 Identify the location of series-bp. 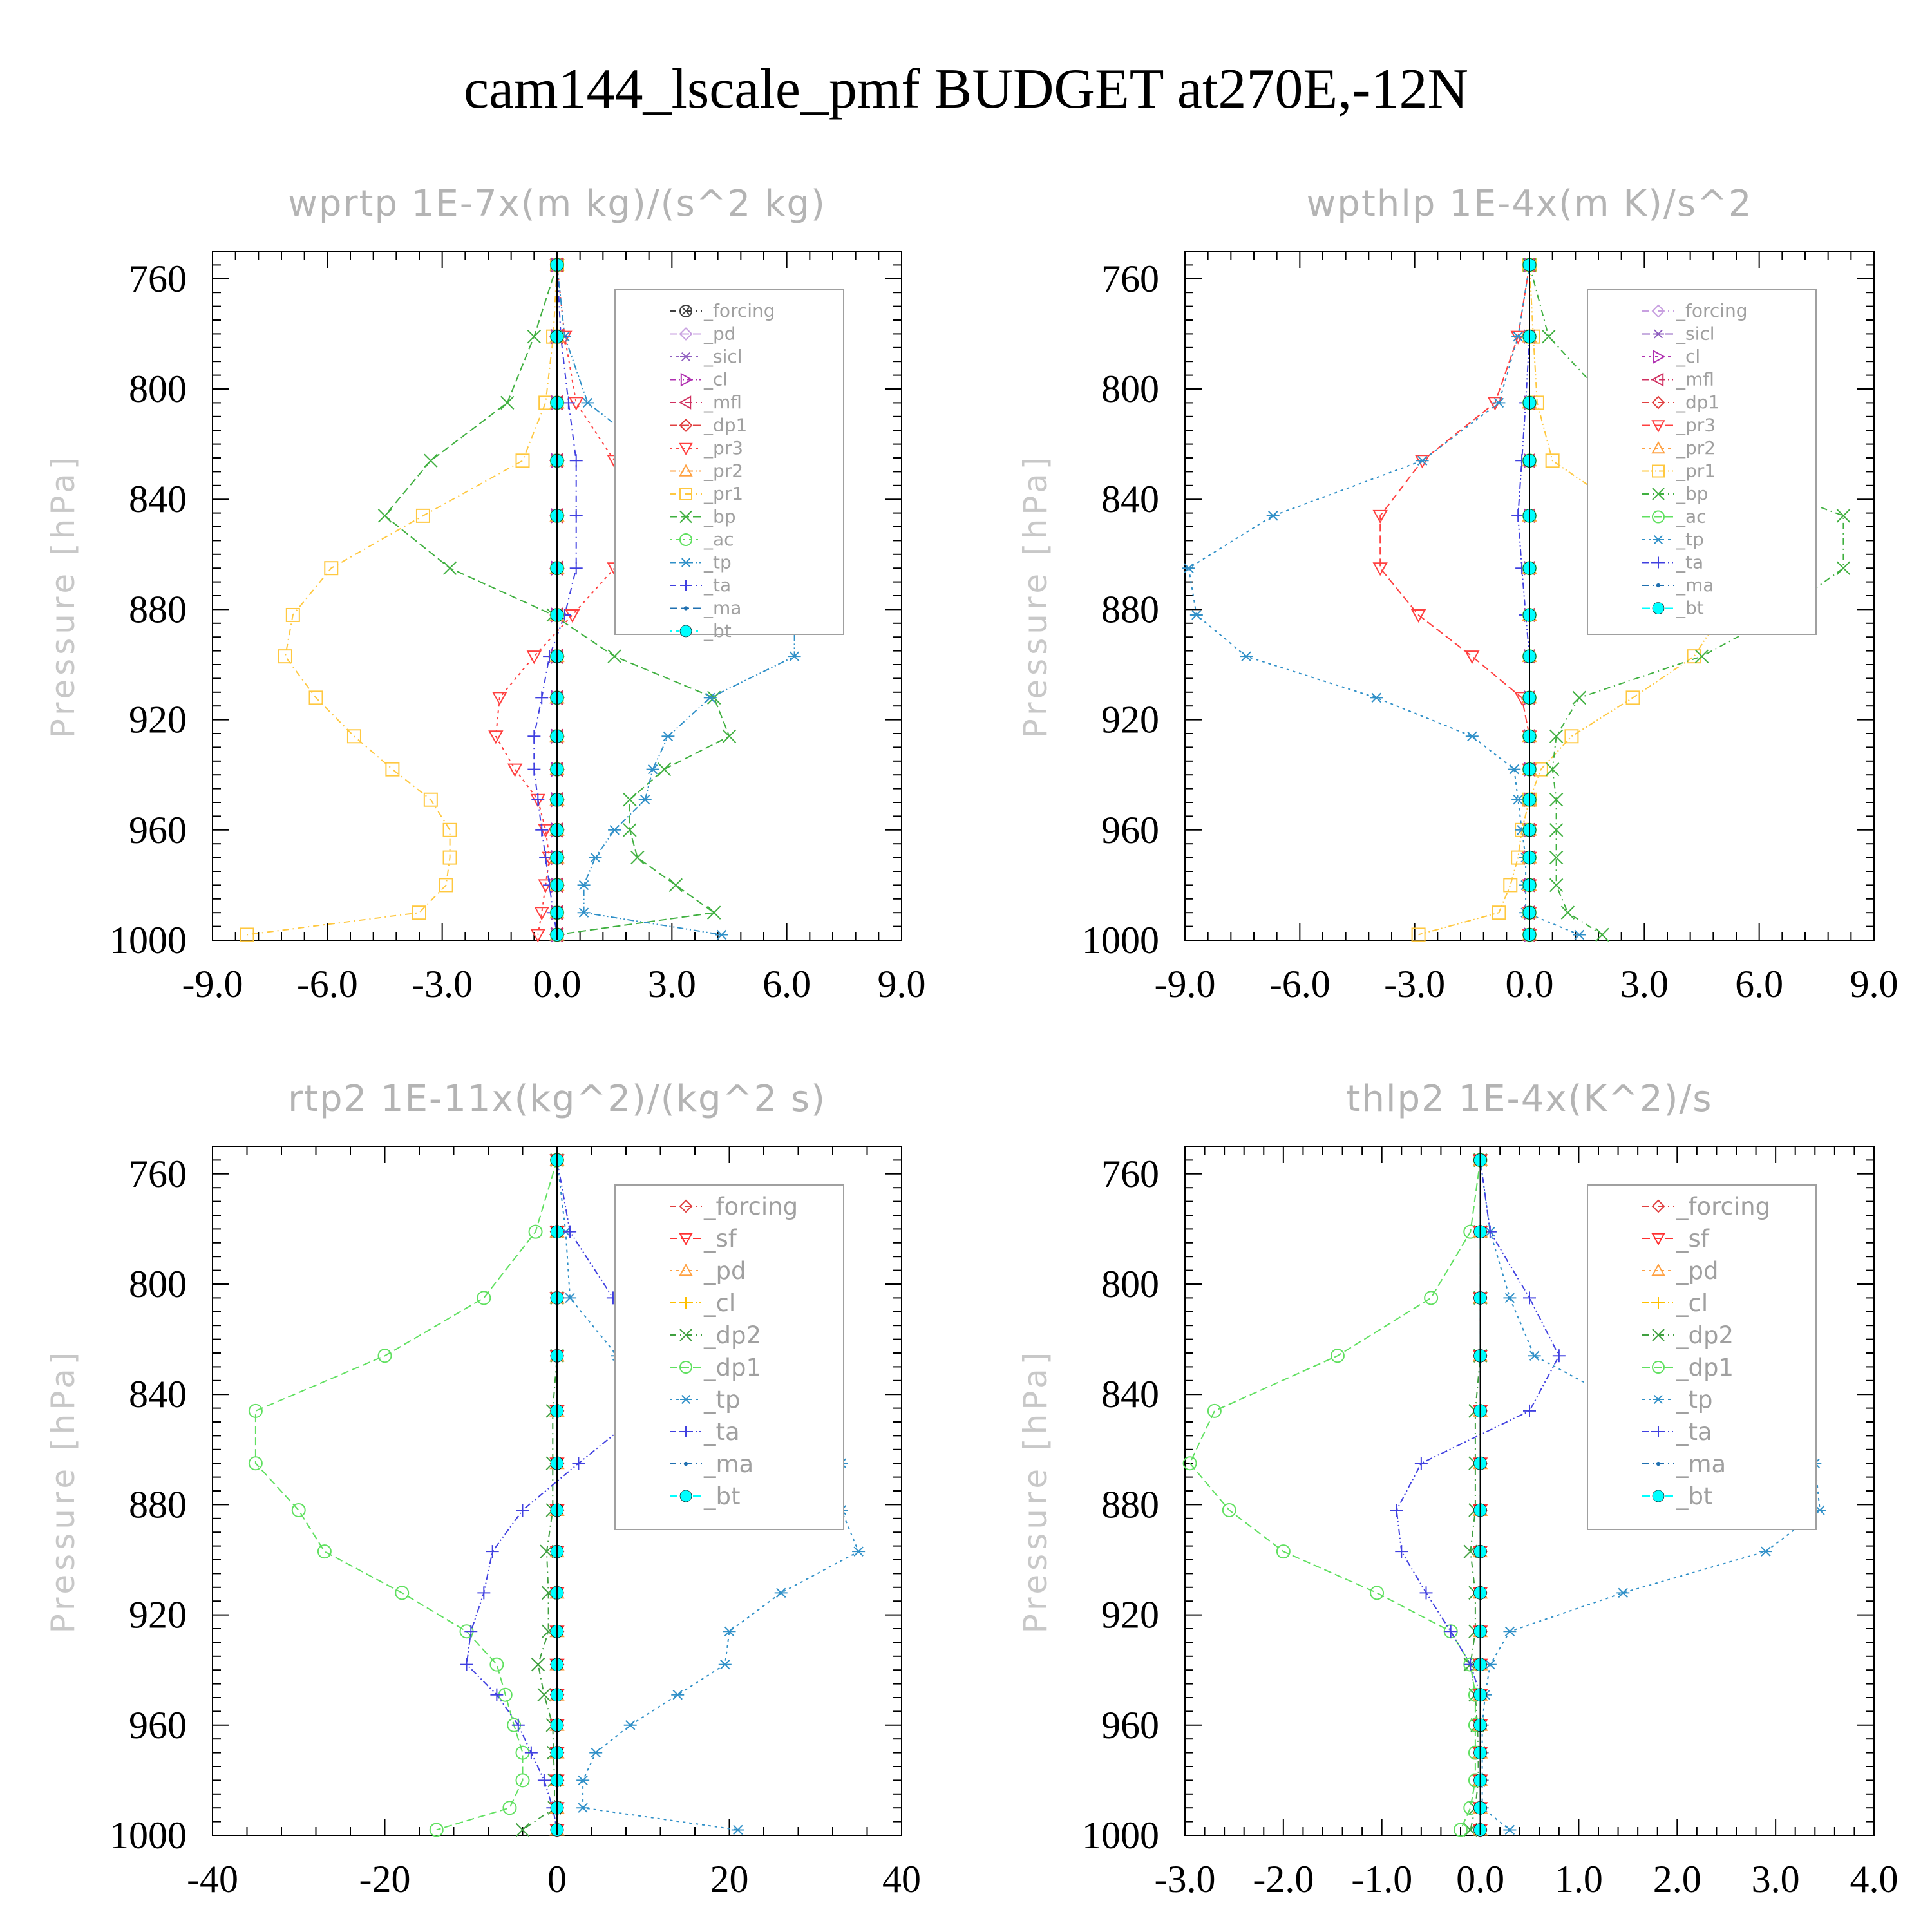
(557, 600).